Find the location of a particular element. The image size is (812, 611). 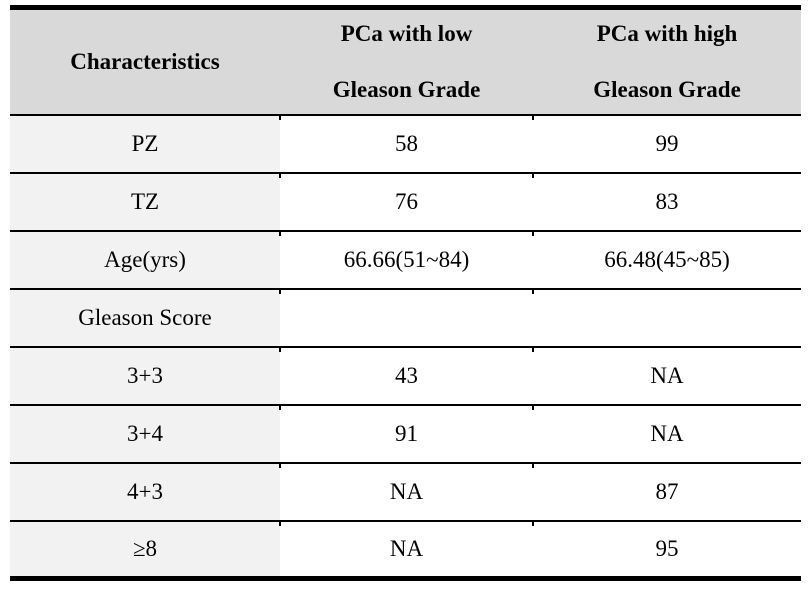

header-high-line1: PCa with high is located at coordinates (667, 33).